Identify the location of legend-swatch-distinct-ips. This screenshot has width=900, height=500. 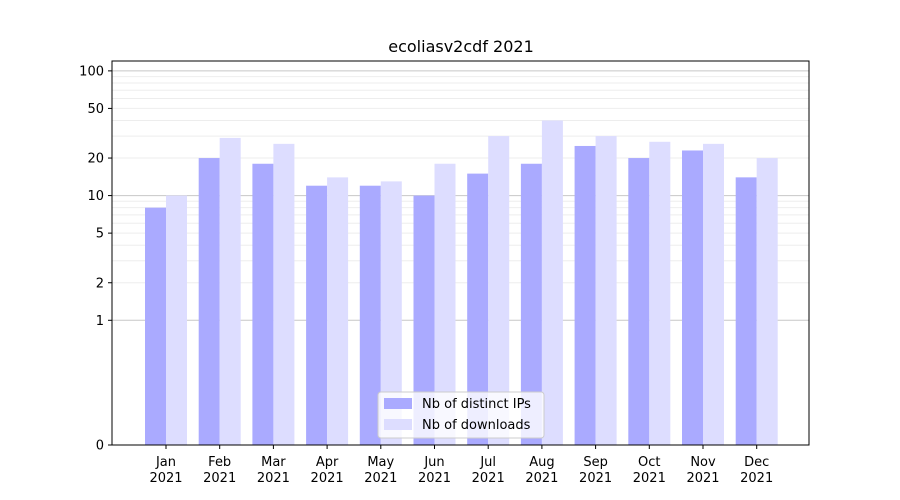
(398, 403).